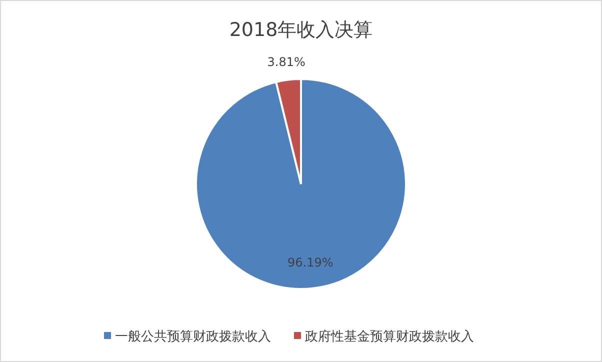 This screenshot has height=362, width=602. Describe the element at coordinates (193, 337) in the screenshot. I see `legend-label: 一般公共预算财政拨款收入` at that location.